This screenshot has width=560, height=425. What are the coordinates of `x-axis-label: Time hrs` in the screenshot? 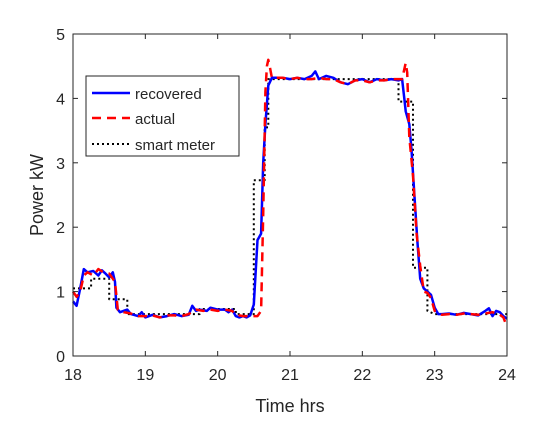 It's located at (289, 406).